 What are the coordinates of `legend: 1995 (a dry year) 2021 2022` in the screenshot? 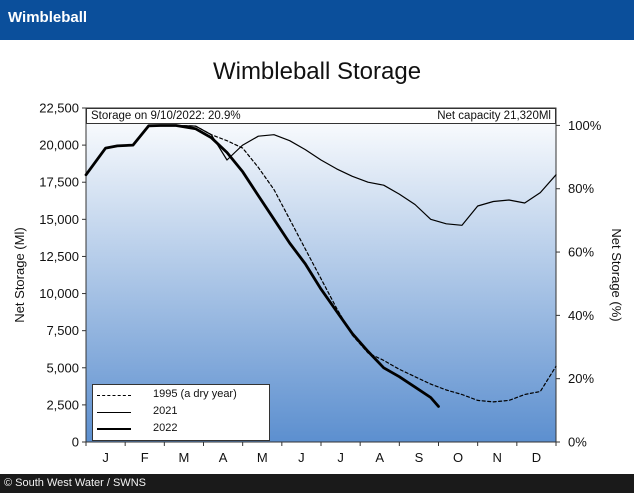 It's located at (181, 412).